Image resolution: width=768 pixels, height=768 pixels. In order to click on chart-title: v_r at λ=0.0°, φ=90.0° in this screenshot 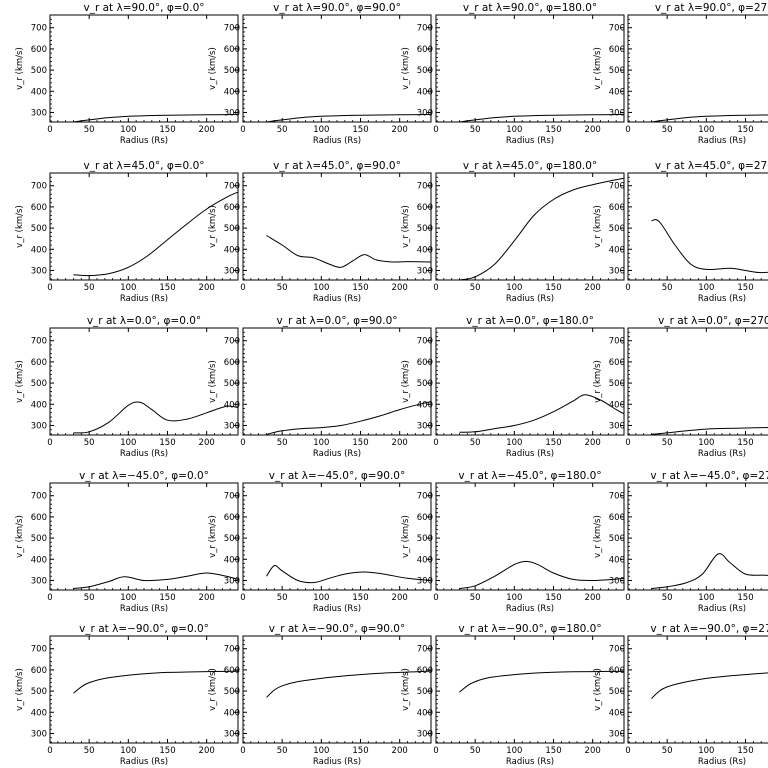, I will do `click(337, 321)`.